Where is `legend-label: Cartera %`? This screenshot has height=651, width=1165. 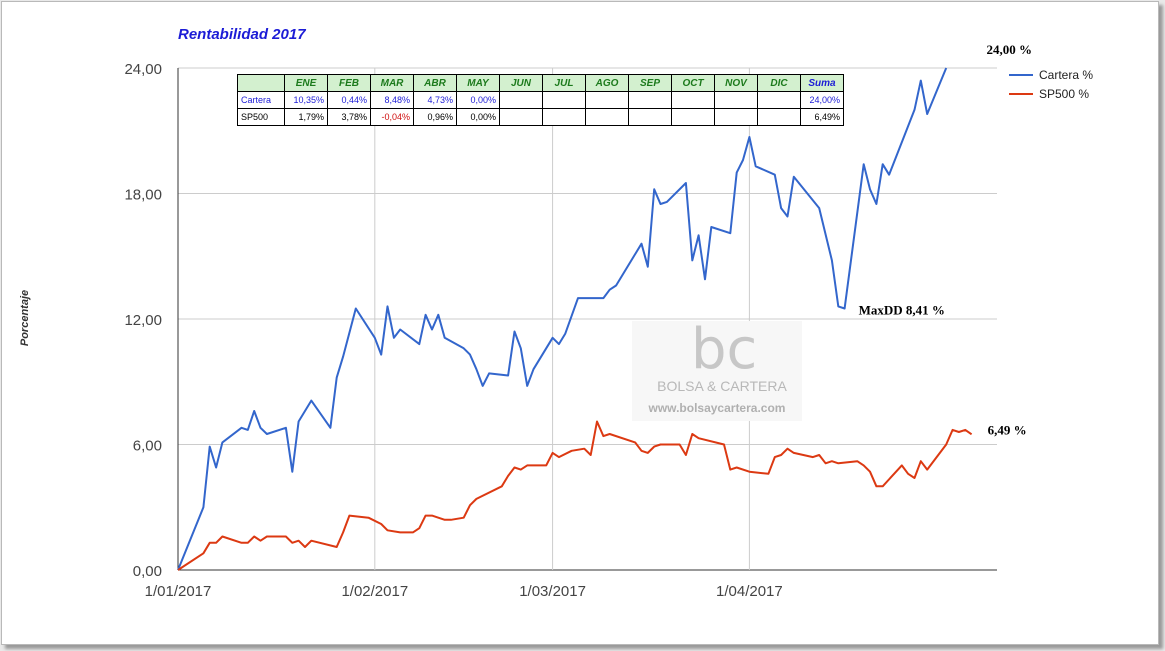 legend-label: Cartera % is located at coordinates (1066, 75).